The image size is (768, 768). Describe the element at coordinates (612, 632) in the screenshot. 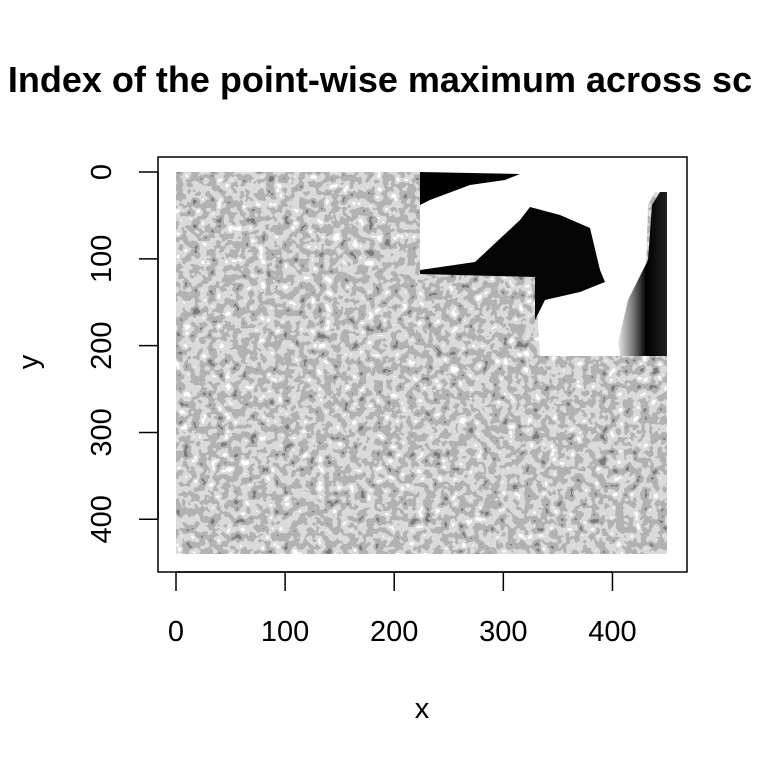

I see `x-tick-label: 400` at that location.